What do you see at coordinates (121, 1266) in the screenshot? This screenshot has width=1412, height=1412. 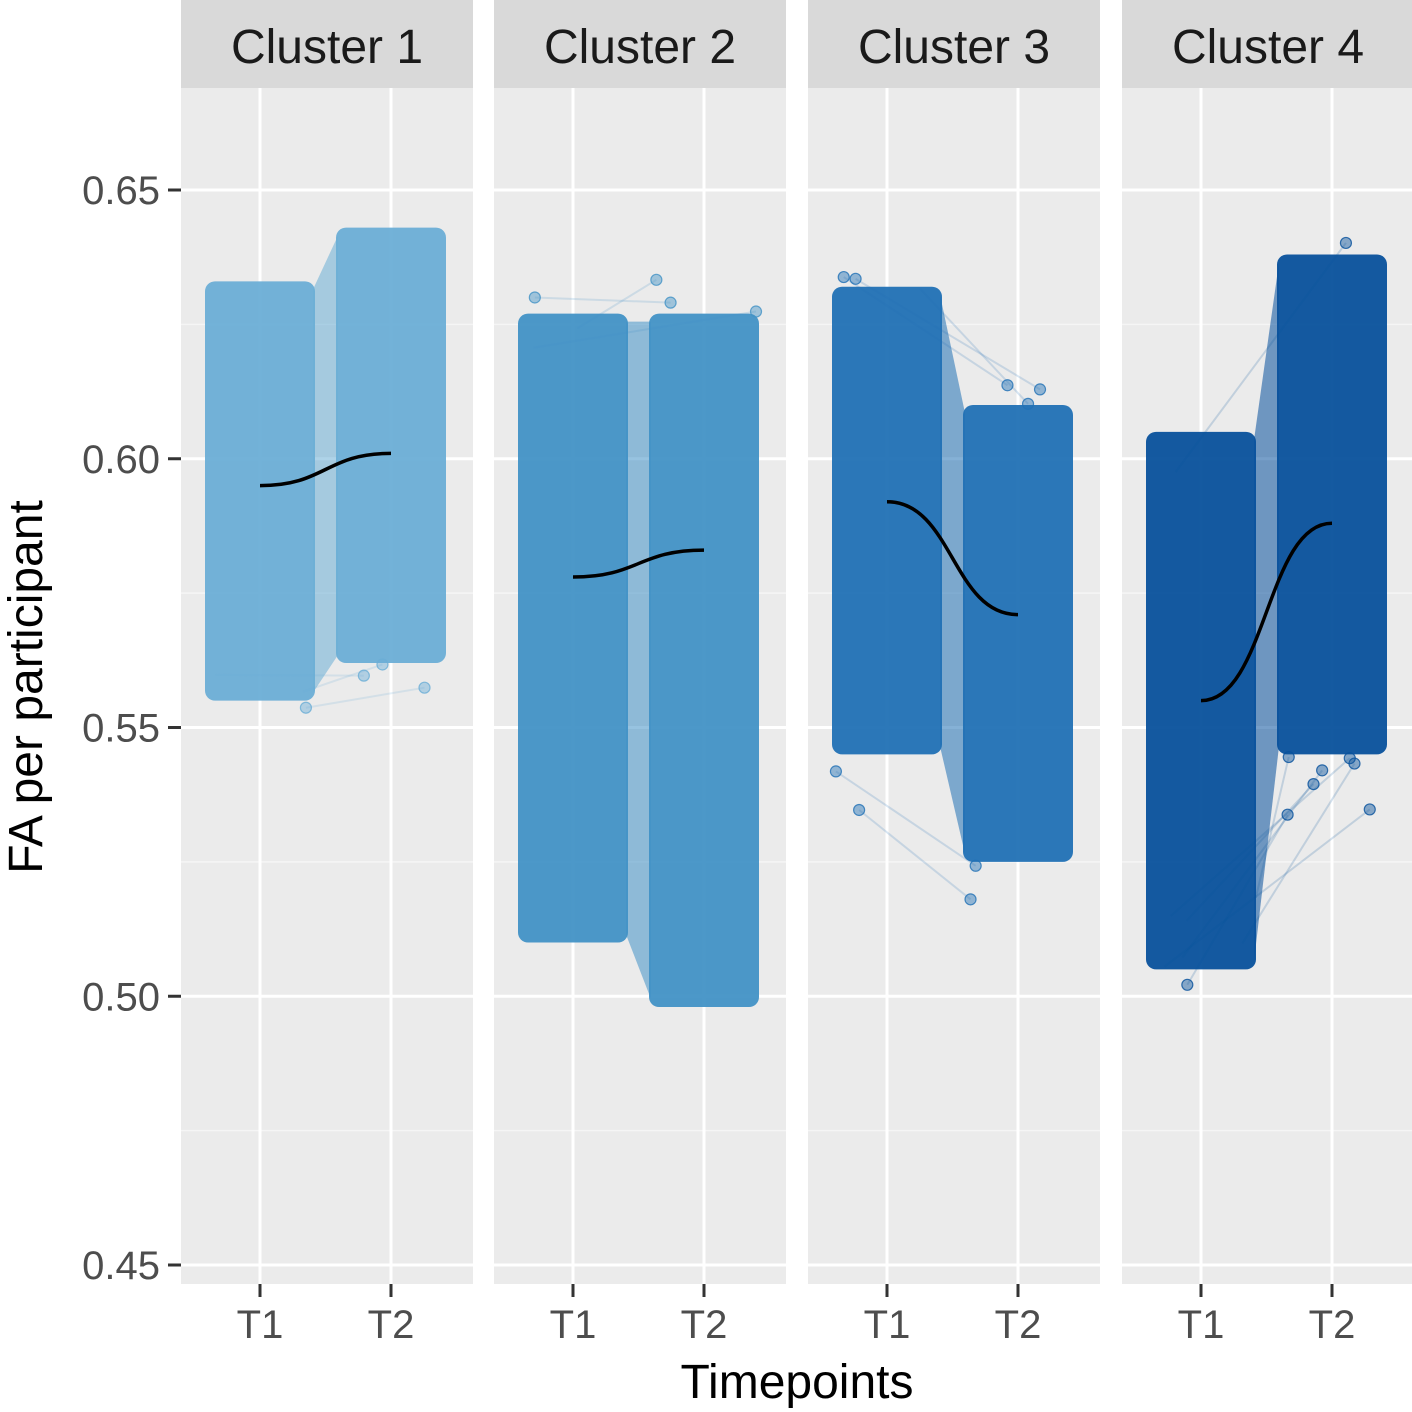 I see `y-tick-label: 0.45` at bounding box center [121, 1266].